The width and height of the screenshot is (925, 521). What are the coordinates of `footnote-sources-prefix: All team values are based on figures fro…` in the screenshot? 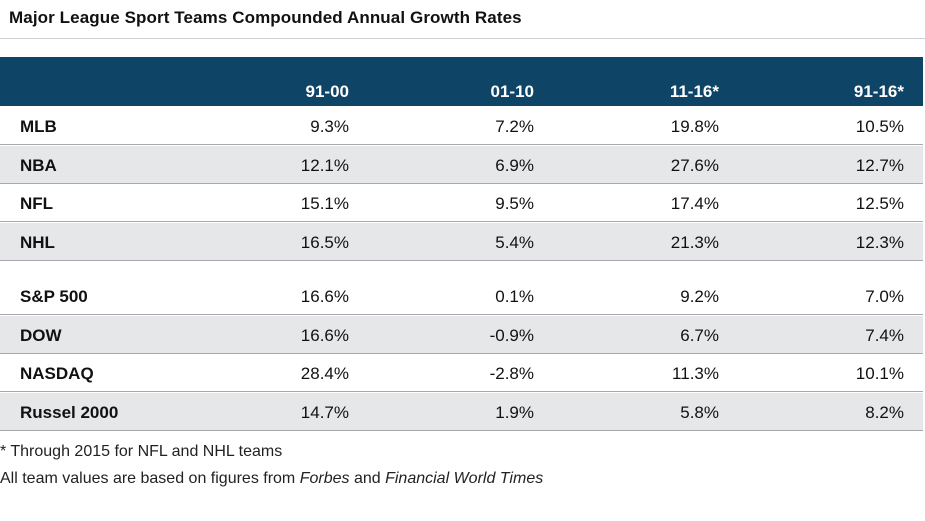 It's located at (150, 478).